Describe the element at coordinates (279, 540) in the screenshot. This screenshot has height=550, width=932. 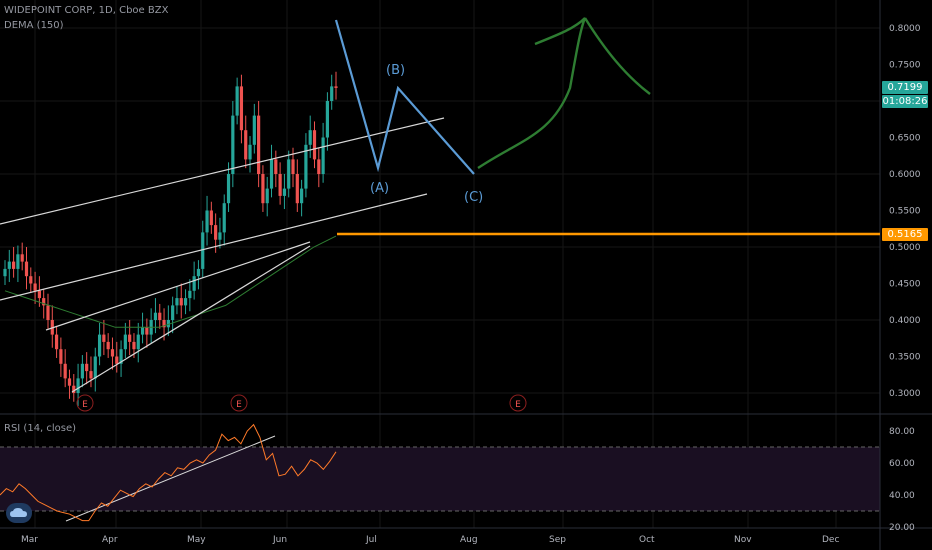
I see `time-tick-label: Jun` at that location.